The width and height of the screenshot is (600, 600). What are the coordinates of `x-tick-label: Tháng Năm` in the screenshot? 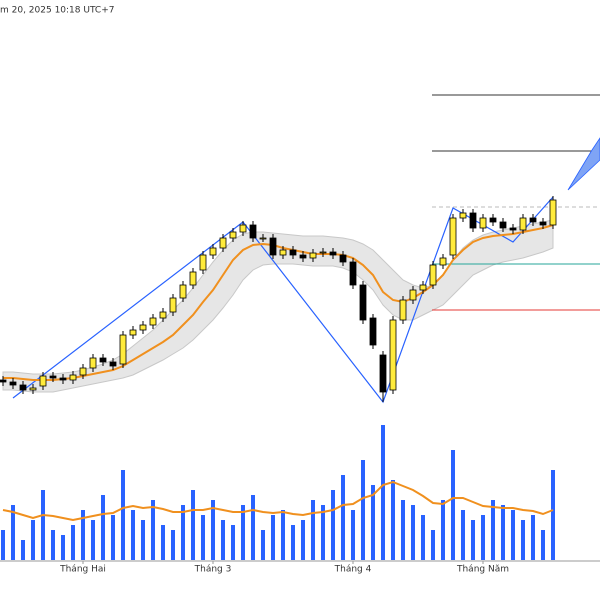 It's located at (482, 570).